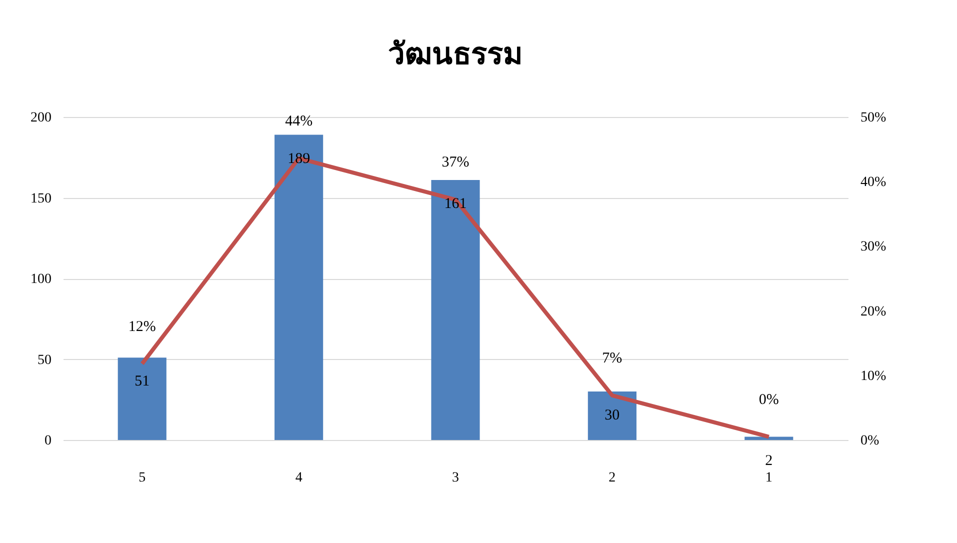 The image size is (957, 543). What do you see at coordinates (45, 360) in the screenshot?
I see `y-tick-label: 50` at bounding box center [45, 360].